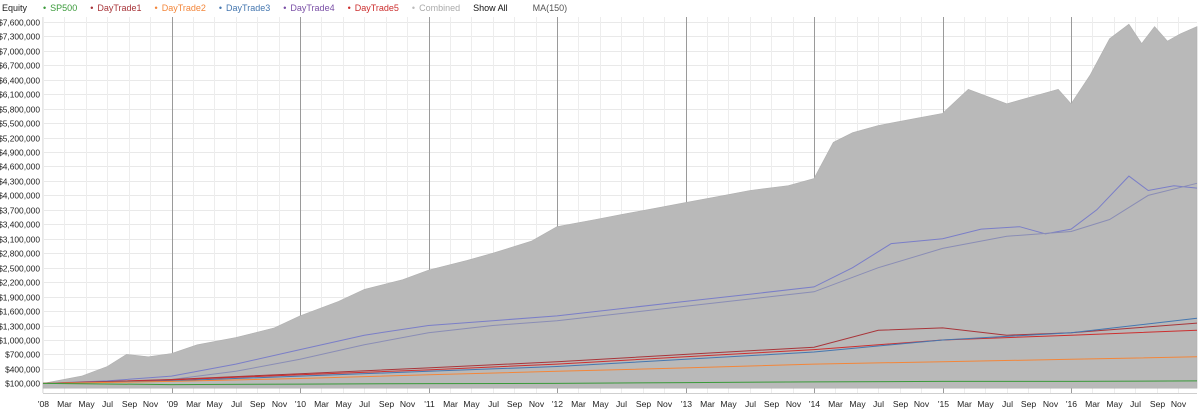 The height and width of the screenshot is (414, 1200). Describe the element at coordinates (490, 8) in the screenshot. I see `show-all-button: Show All` at that location.